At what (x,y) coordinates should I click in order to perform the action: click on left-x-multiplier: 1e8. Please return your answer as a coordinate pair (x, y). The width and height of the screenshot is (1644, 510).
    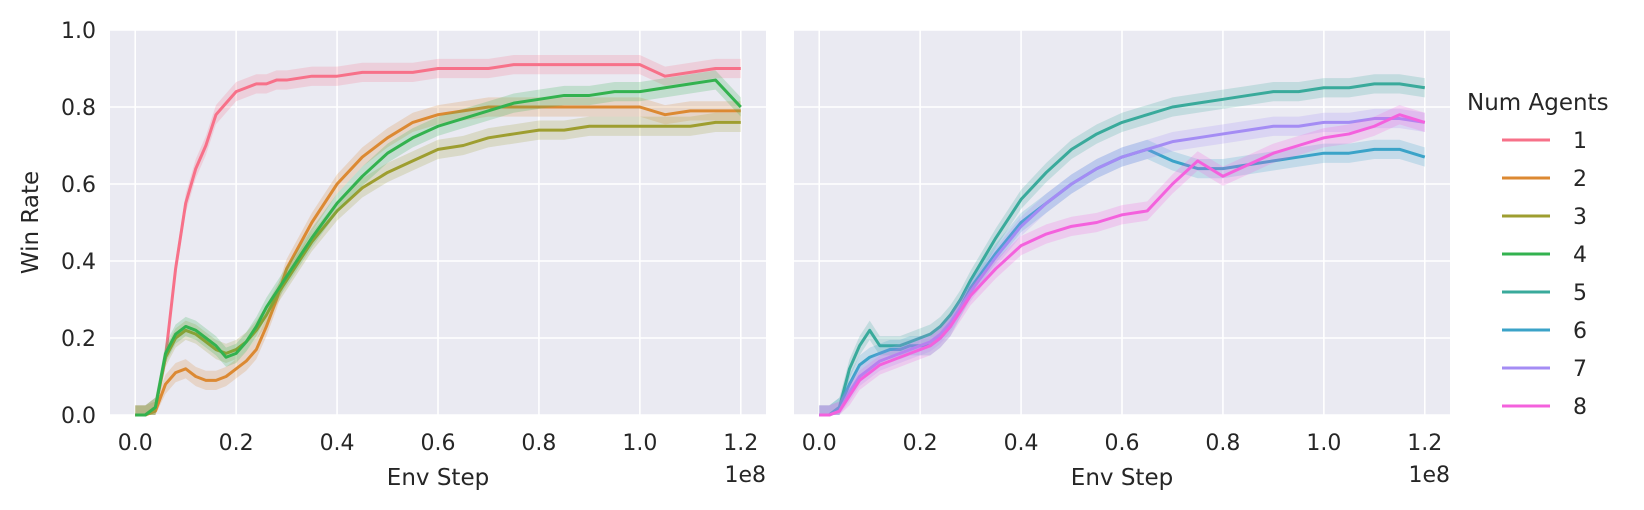
    Looking at the image, I should click on (745, 475).